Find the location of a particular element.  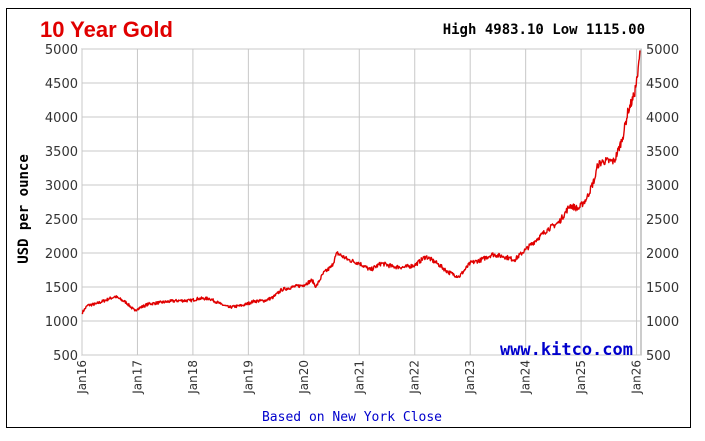

y-tick-label-right: 4000 is located at coordinates (662, 118).